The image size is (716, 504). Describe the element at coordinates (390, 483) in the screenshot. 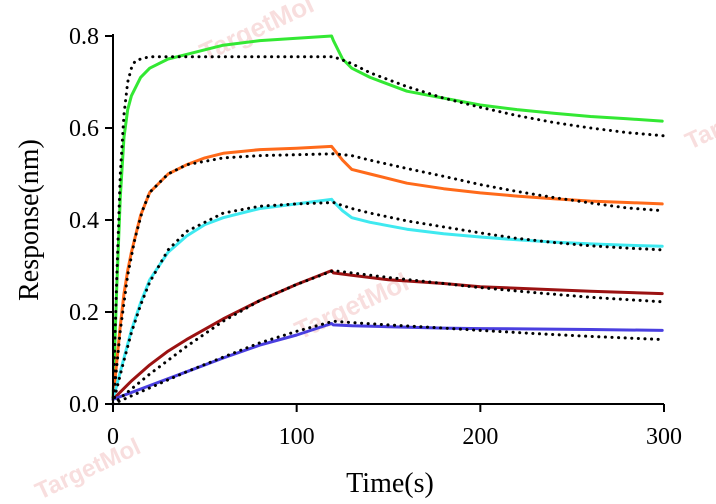

I see `x-axis-title: Time(s)` at that location.